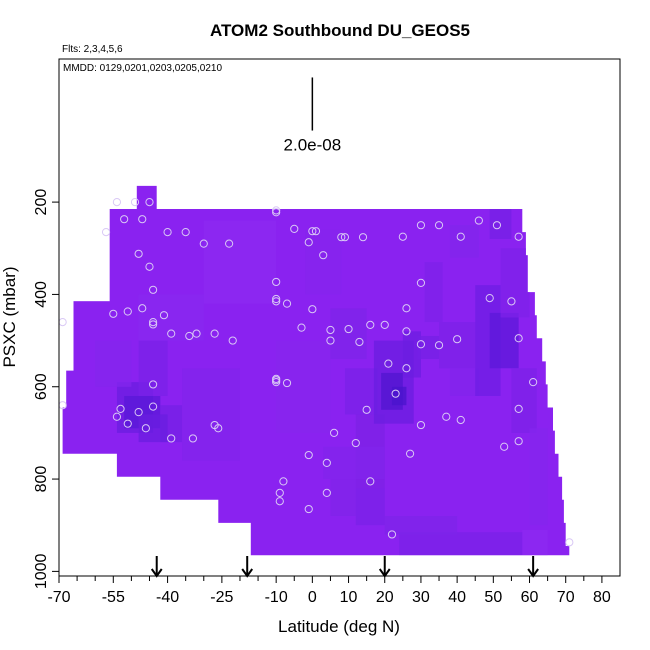 This screenshot has width=650, height=650. What do you see at coordinates (9, 316) in the screenshot?
I see `y-axis-label: PSXC (mbar)` at bounding box center [9, 316].